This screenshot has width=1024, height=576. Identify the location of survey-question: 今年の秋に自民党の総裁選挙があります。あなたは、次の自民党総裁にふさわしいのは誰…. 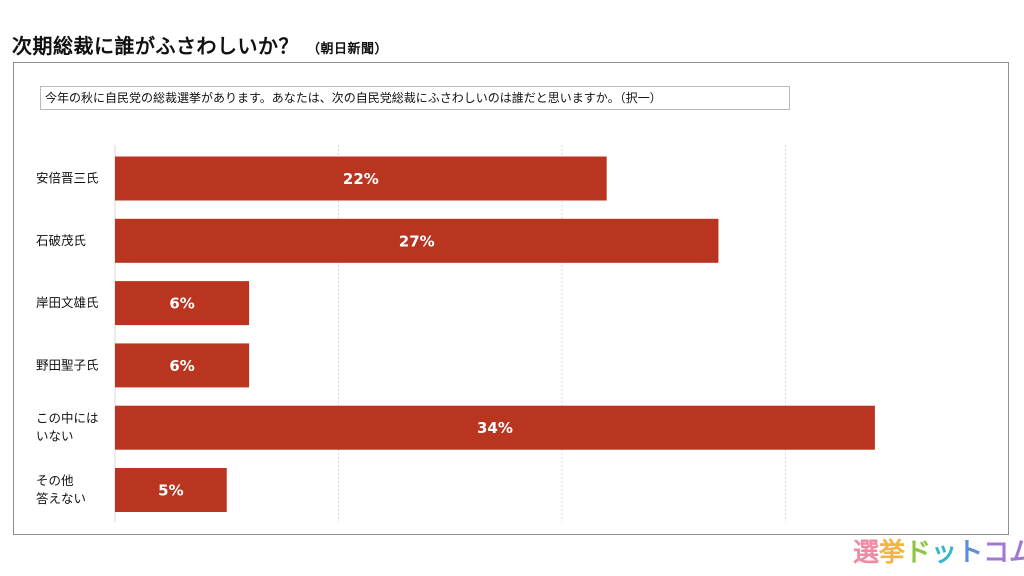
(415, 98).